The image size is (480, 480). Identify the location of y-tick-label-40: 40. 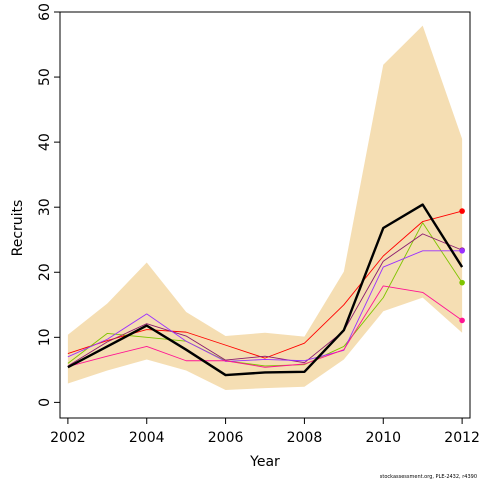
(45, 142).